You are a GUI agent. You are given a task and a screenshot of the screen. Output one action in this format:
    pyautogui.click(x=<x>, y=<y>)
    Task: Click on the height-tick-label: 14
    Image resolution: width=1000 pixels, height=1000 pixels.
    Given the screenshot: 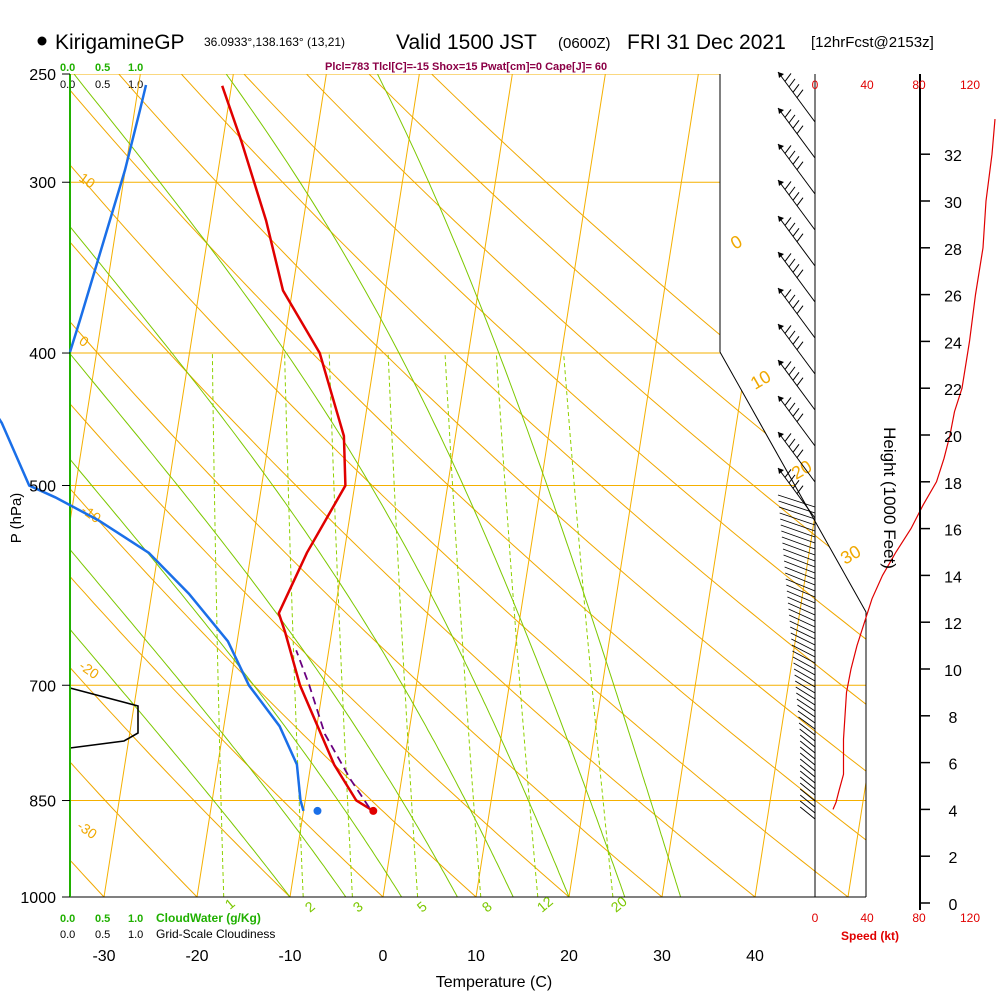 What is the action you would take?
    pyautogui.click(x=953, y=577)
    